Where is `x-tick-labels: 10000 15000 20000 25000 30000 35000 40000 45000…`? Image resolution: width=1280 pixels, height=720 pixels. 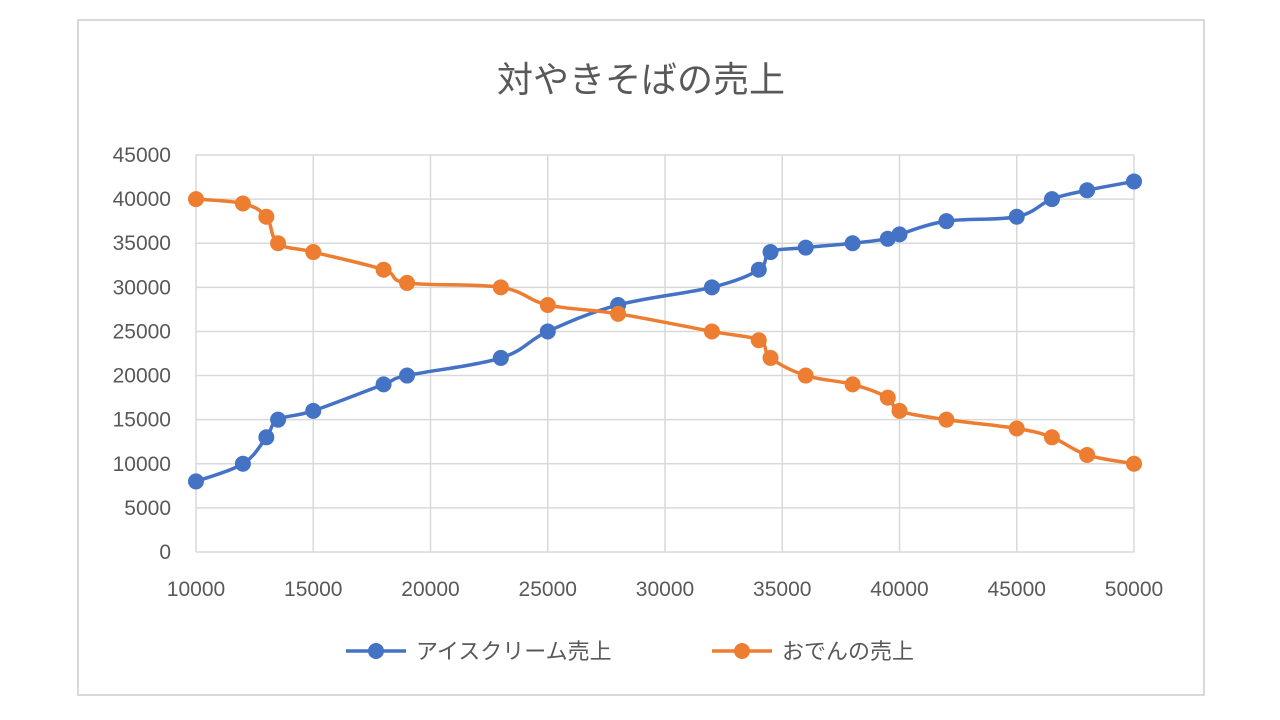
x-tick-labels: 10000 15000 20000 25000 30000 35000 40000 45000… is located at coordinates (665, 589).